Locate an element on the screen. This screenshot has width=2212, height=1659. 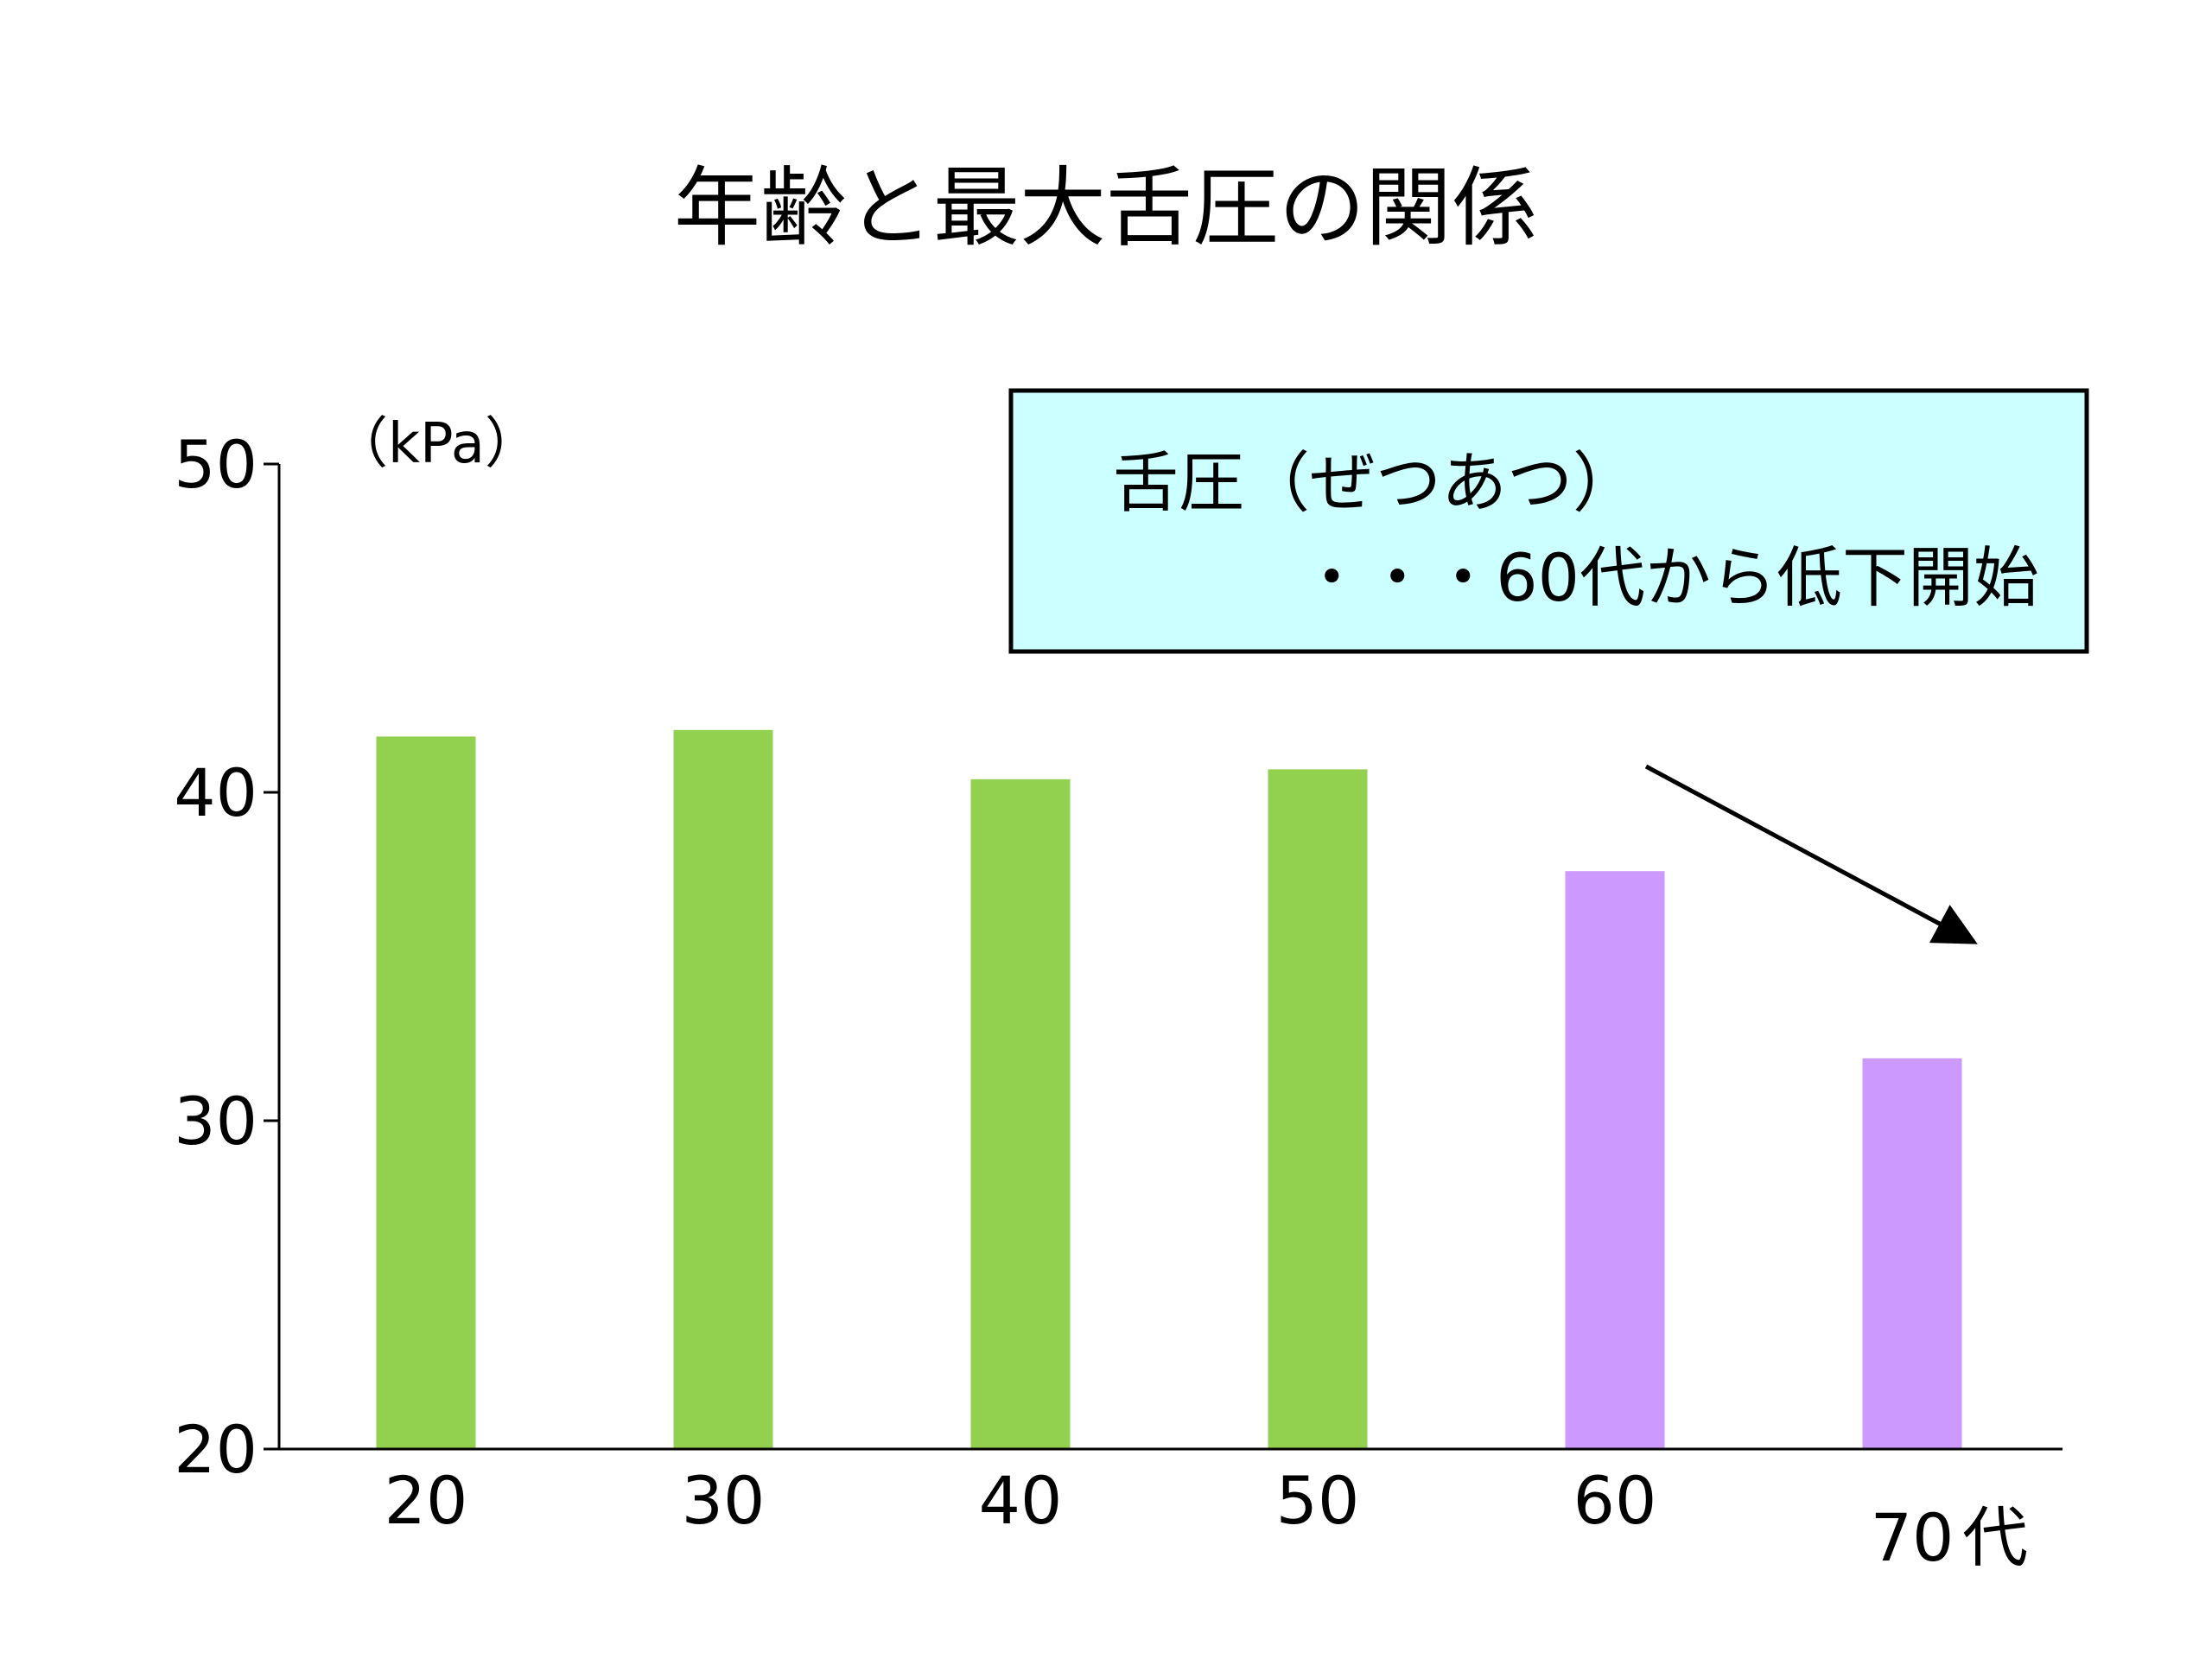
x-tick-label-60: 60 is located at coordinates (1615, 1500).